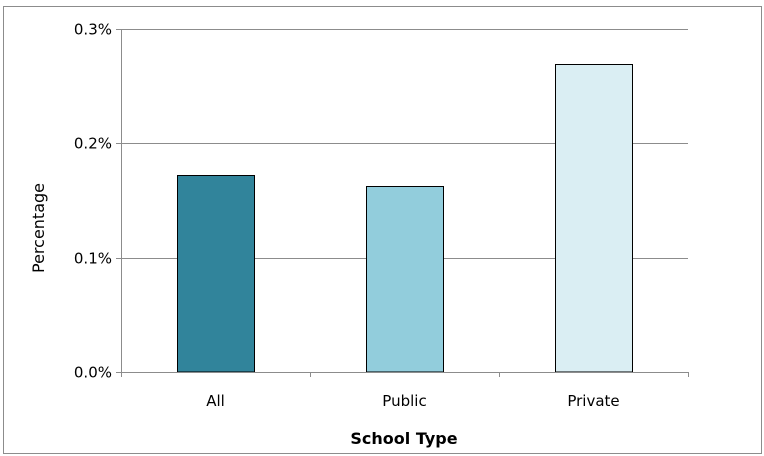  Describe the element at coordinates (93, 259) in the screenshot. I see `y-tick-label: 0.1%` at that location.